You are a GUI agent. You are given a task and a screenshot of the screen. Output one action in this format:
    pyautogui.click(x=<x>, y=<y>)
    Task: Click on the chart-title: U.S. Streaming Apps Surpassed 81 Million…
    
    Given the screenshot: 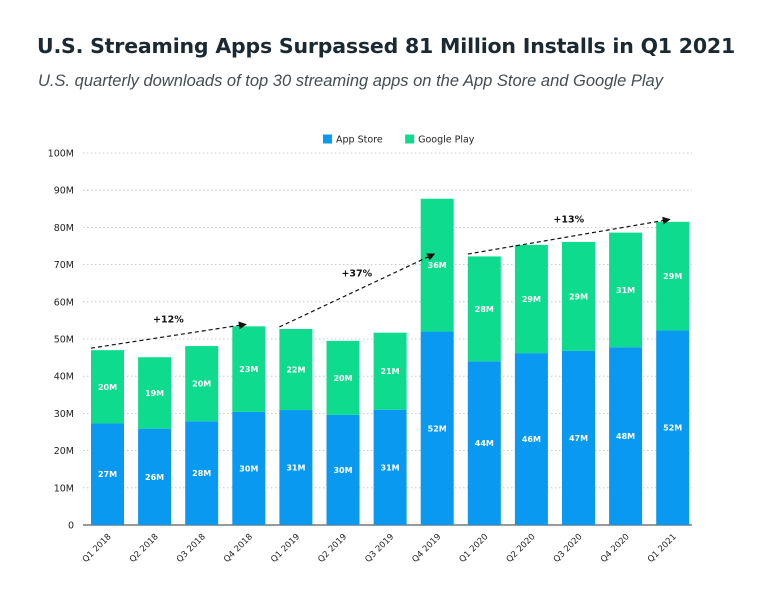 What is the action you would take?
    pyautogui.click(x=386, y=46)
    